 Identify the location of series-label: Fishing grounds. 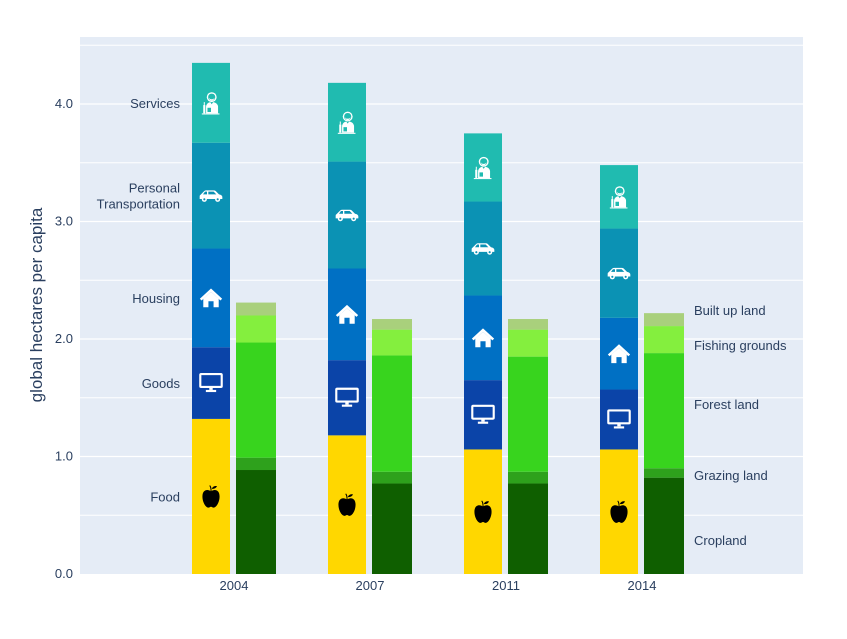
(740, 345).